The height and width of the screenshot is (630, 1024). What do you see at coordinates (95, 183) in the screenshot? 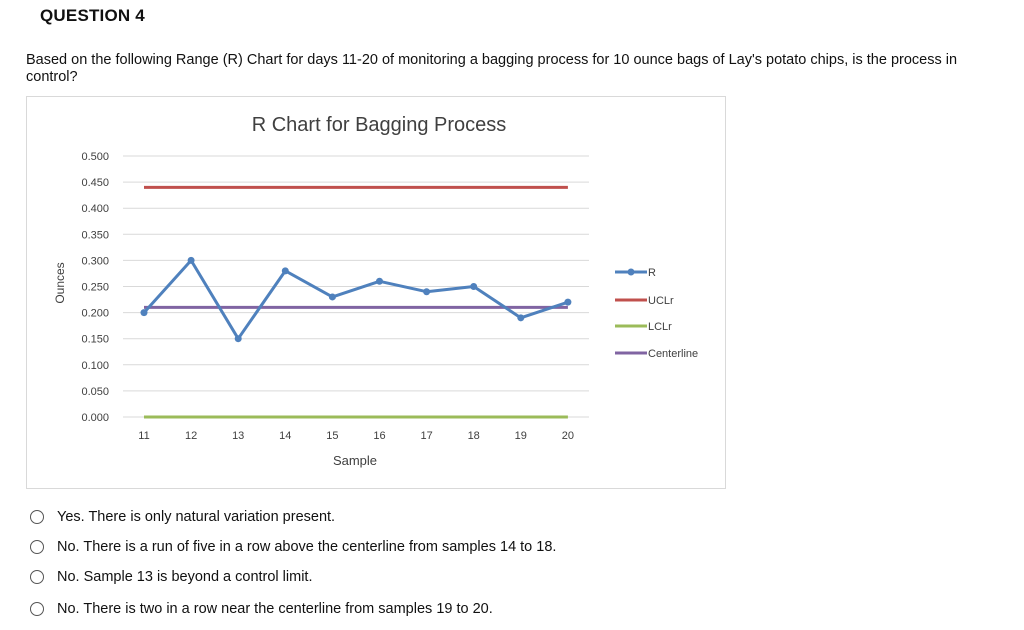
I see `y-tick-label: 0.450` at bounding box center [95, 183].